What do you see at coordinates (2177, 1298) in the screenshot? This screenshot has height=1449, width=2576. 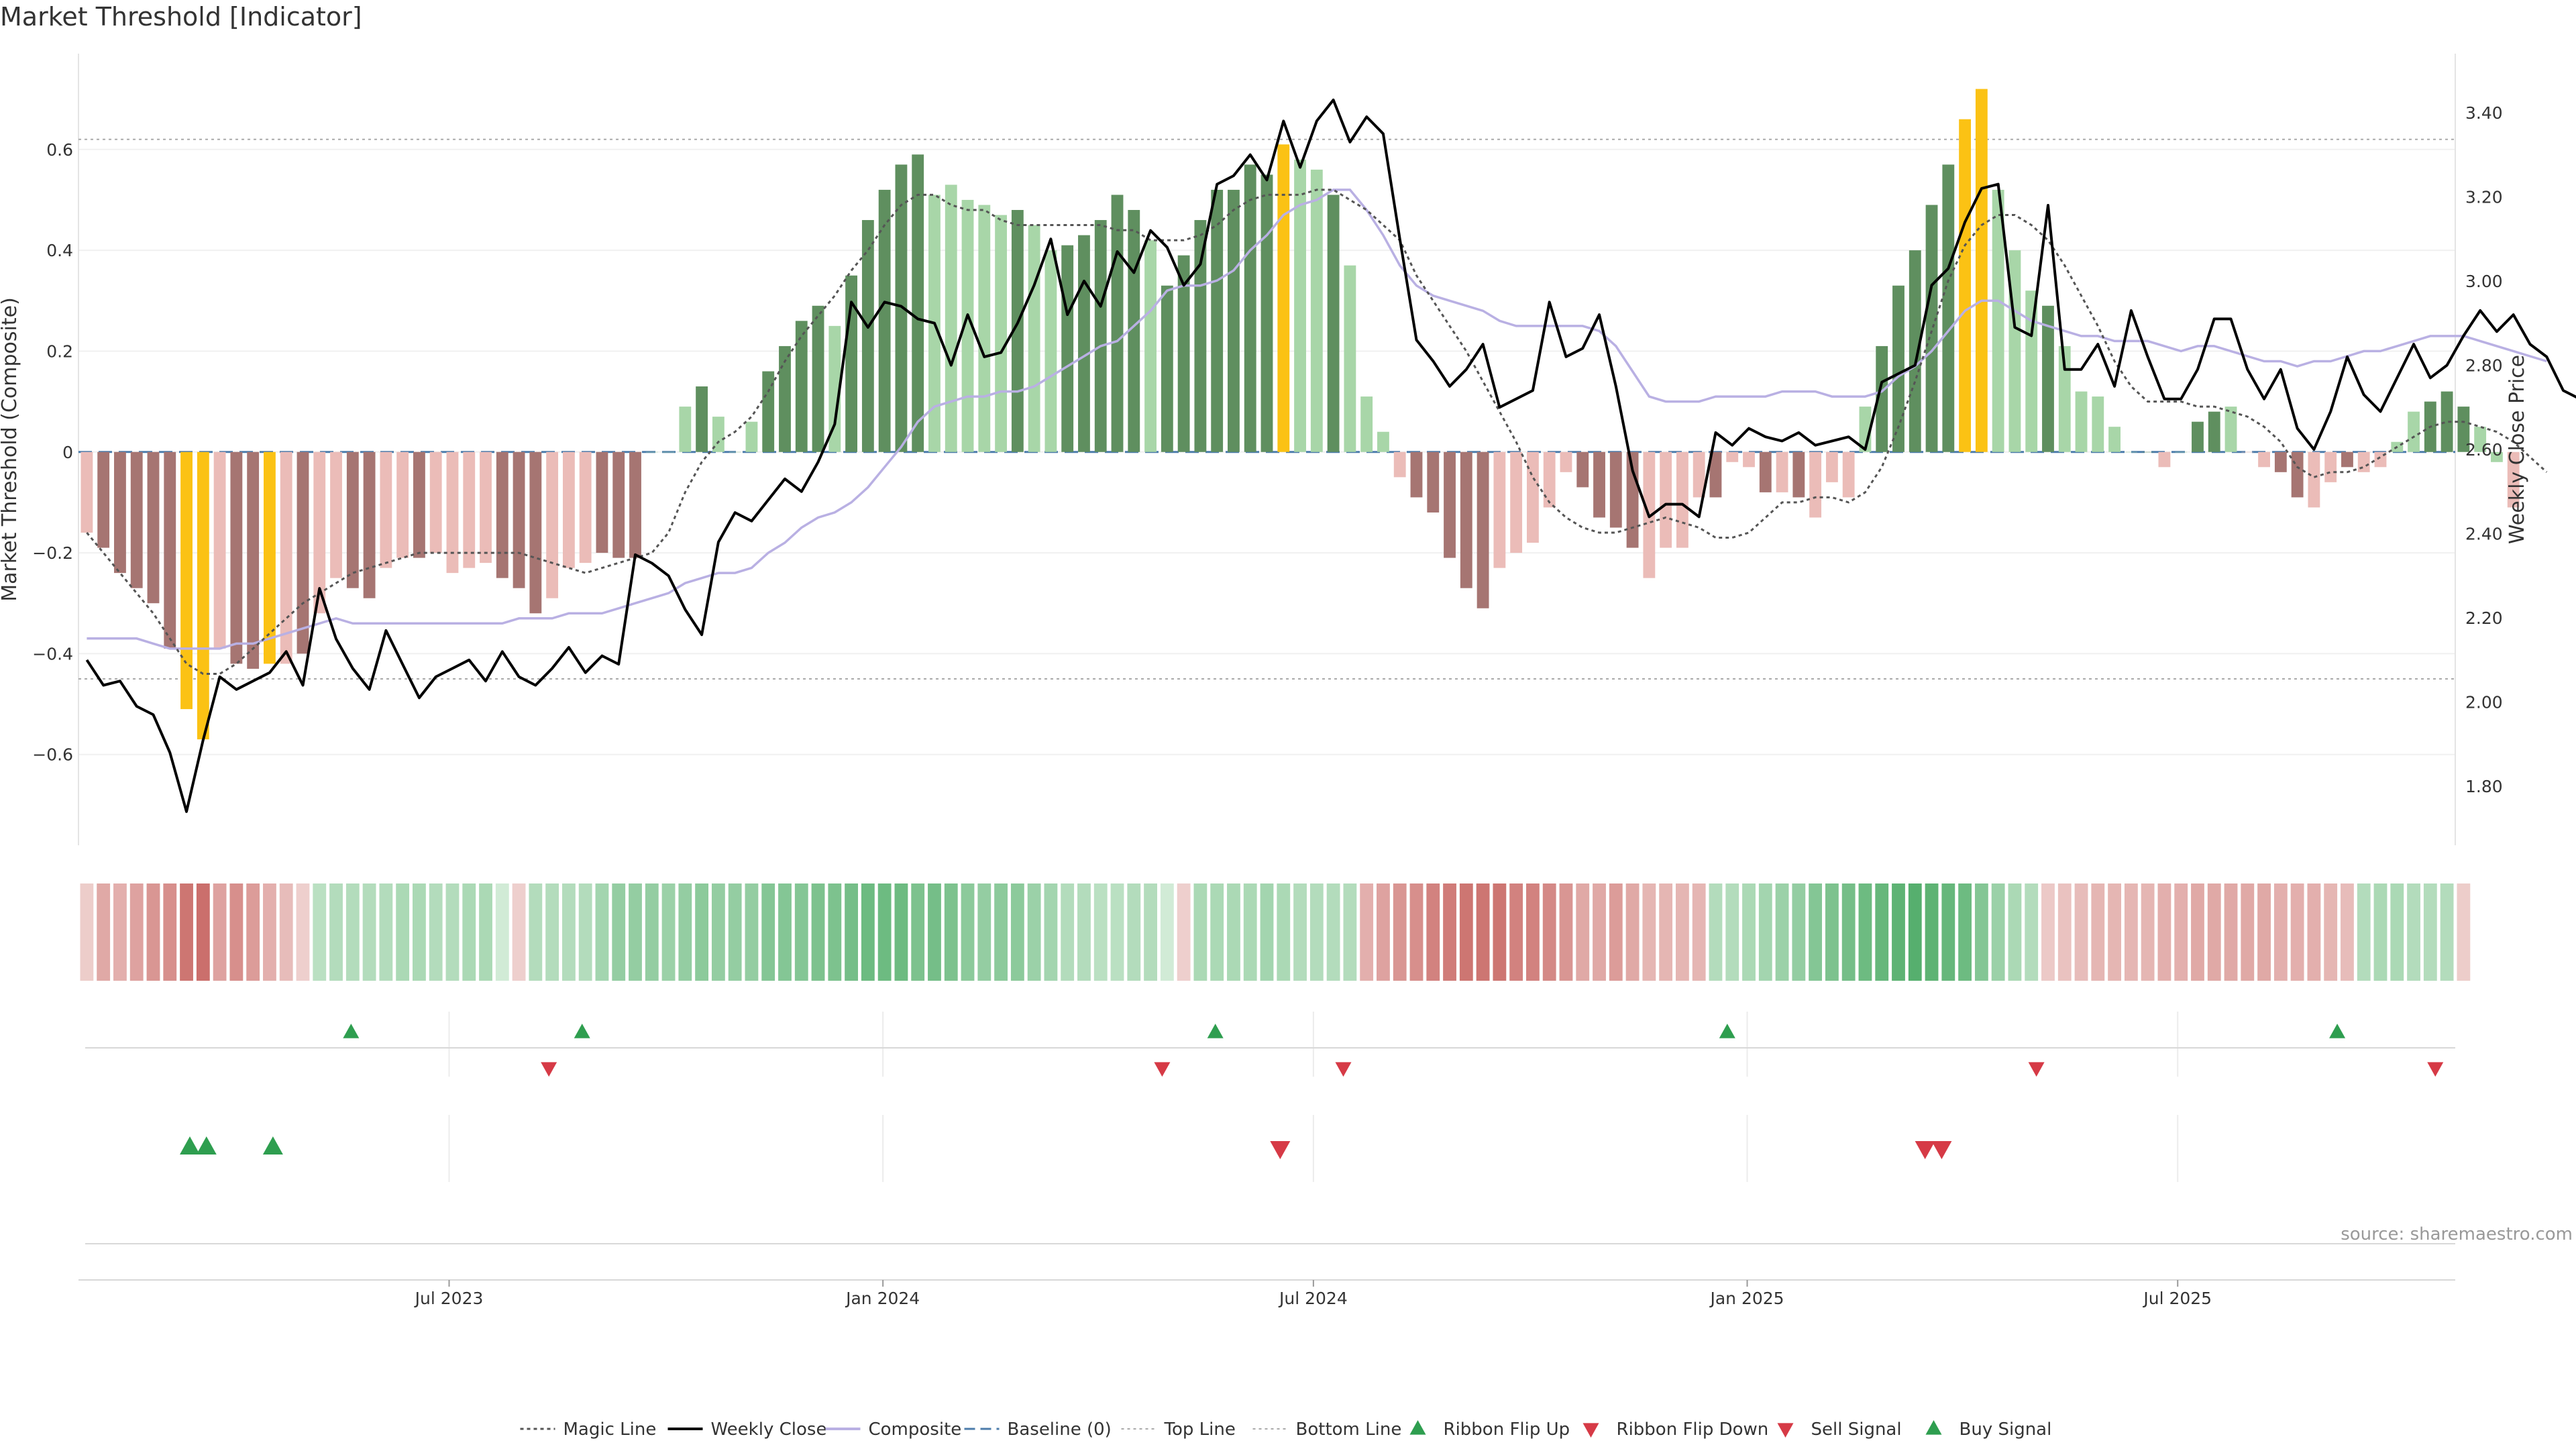 I see `x-tick-label: Jul 2025` at bounding box center [2177, 1298].